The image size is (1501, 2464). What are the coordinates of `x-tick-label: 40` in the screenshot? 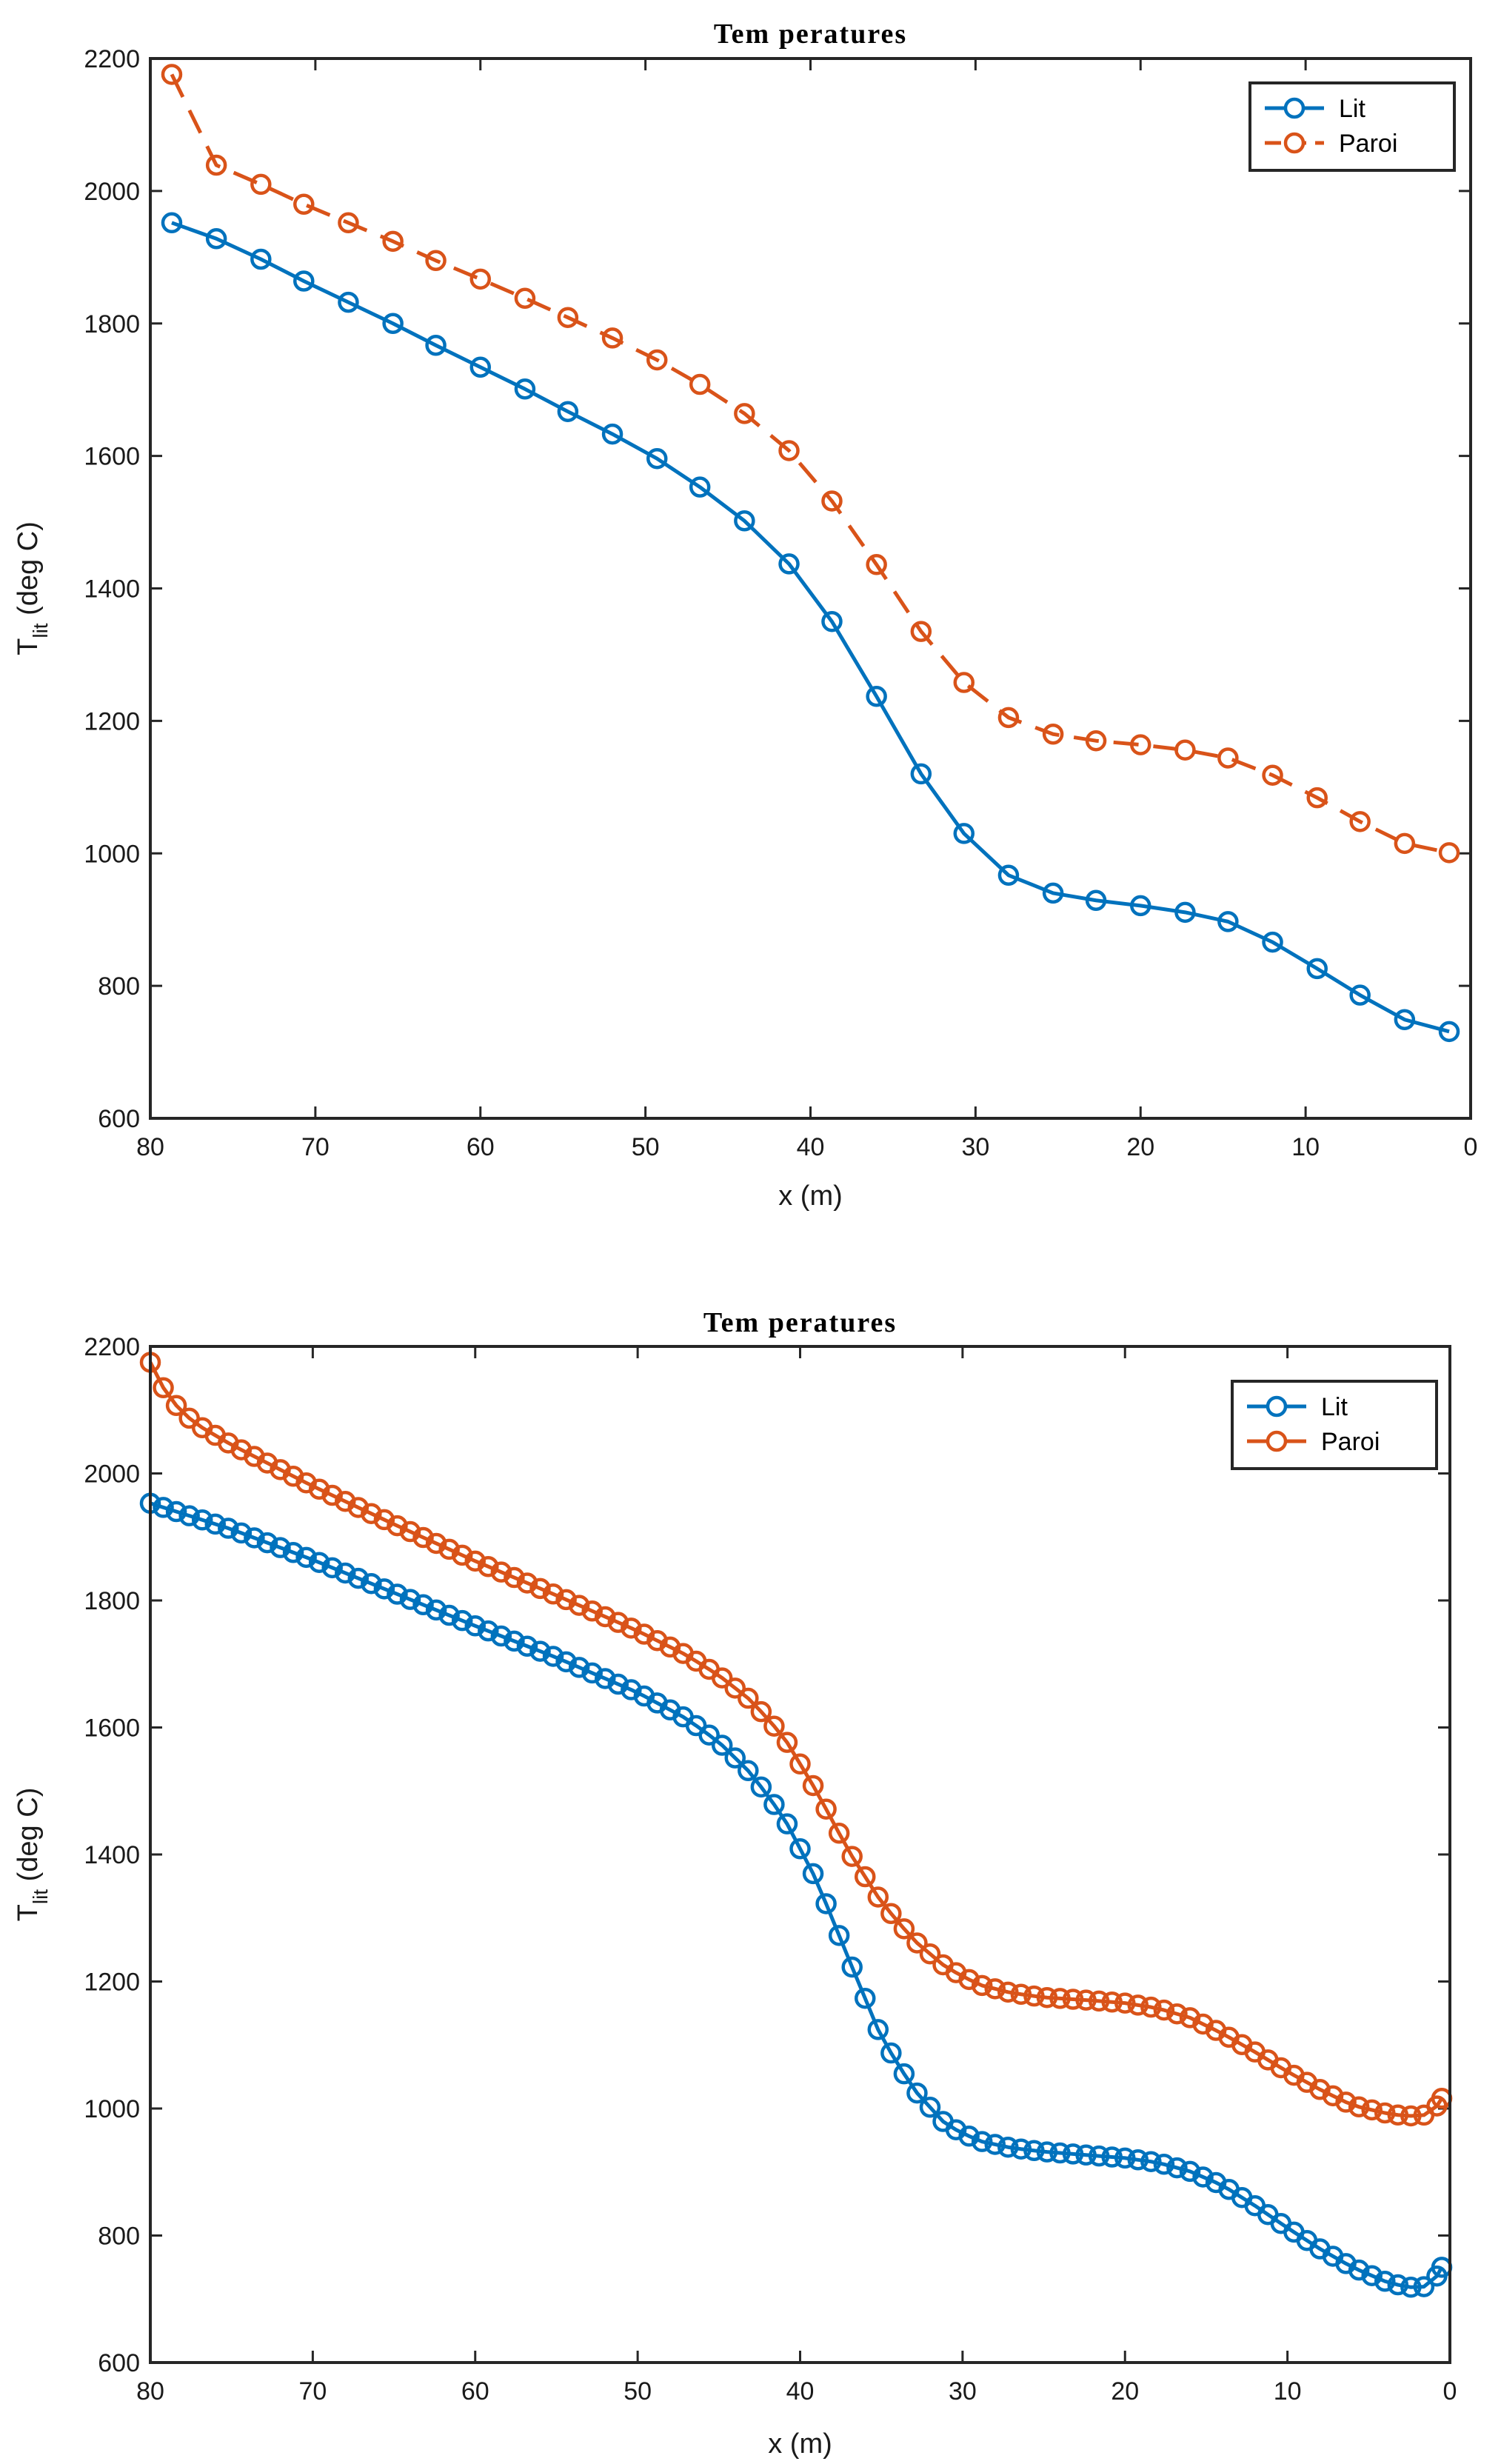 It's located at (811, 1147).